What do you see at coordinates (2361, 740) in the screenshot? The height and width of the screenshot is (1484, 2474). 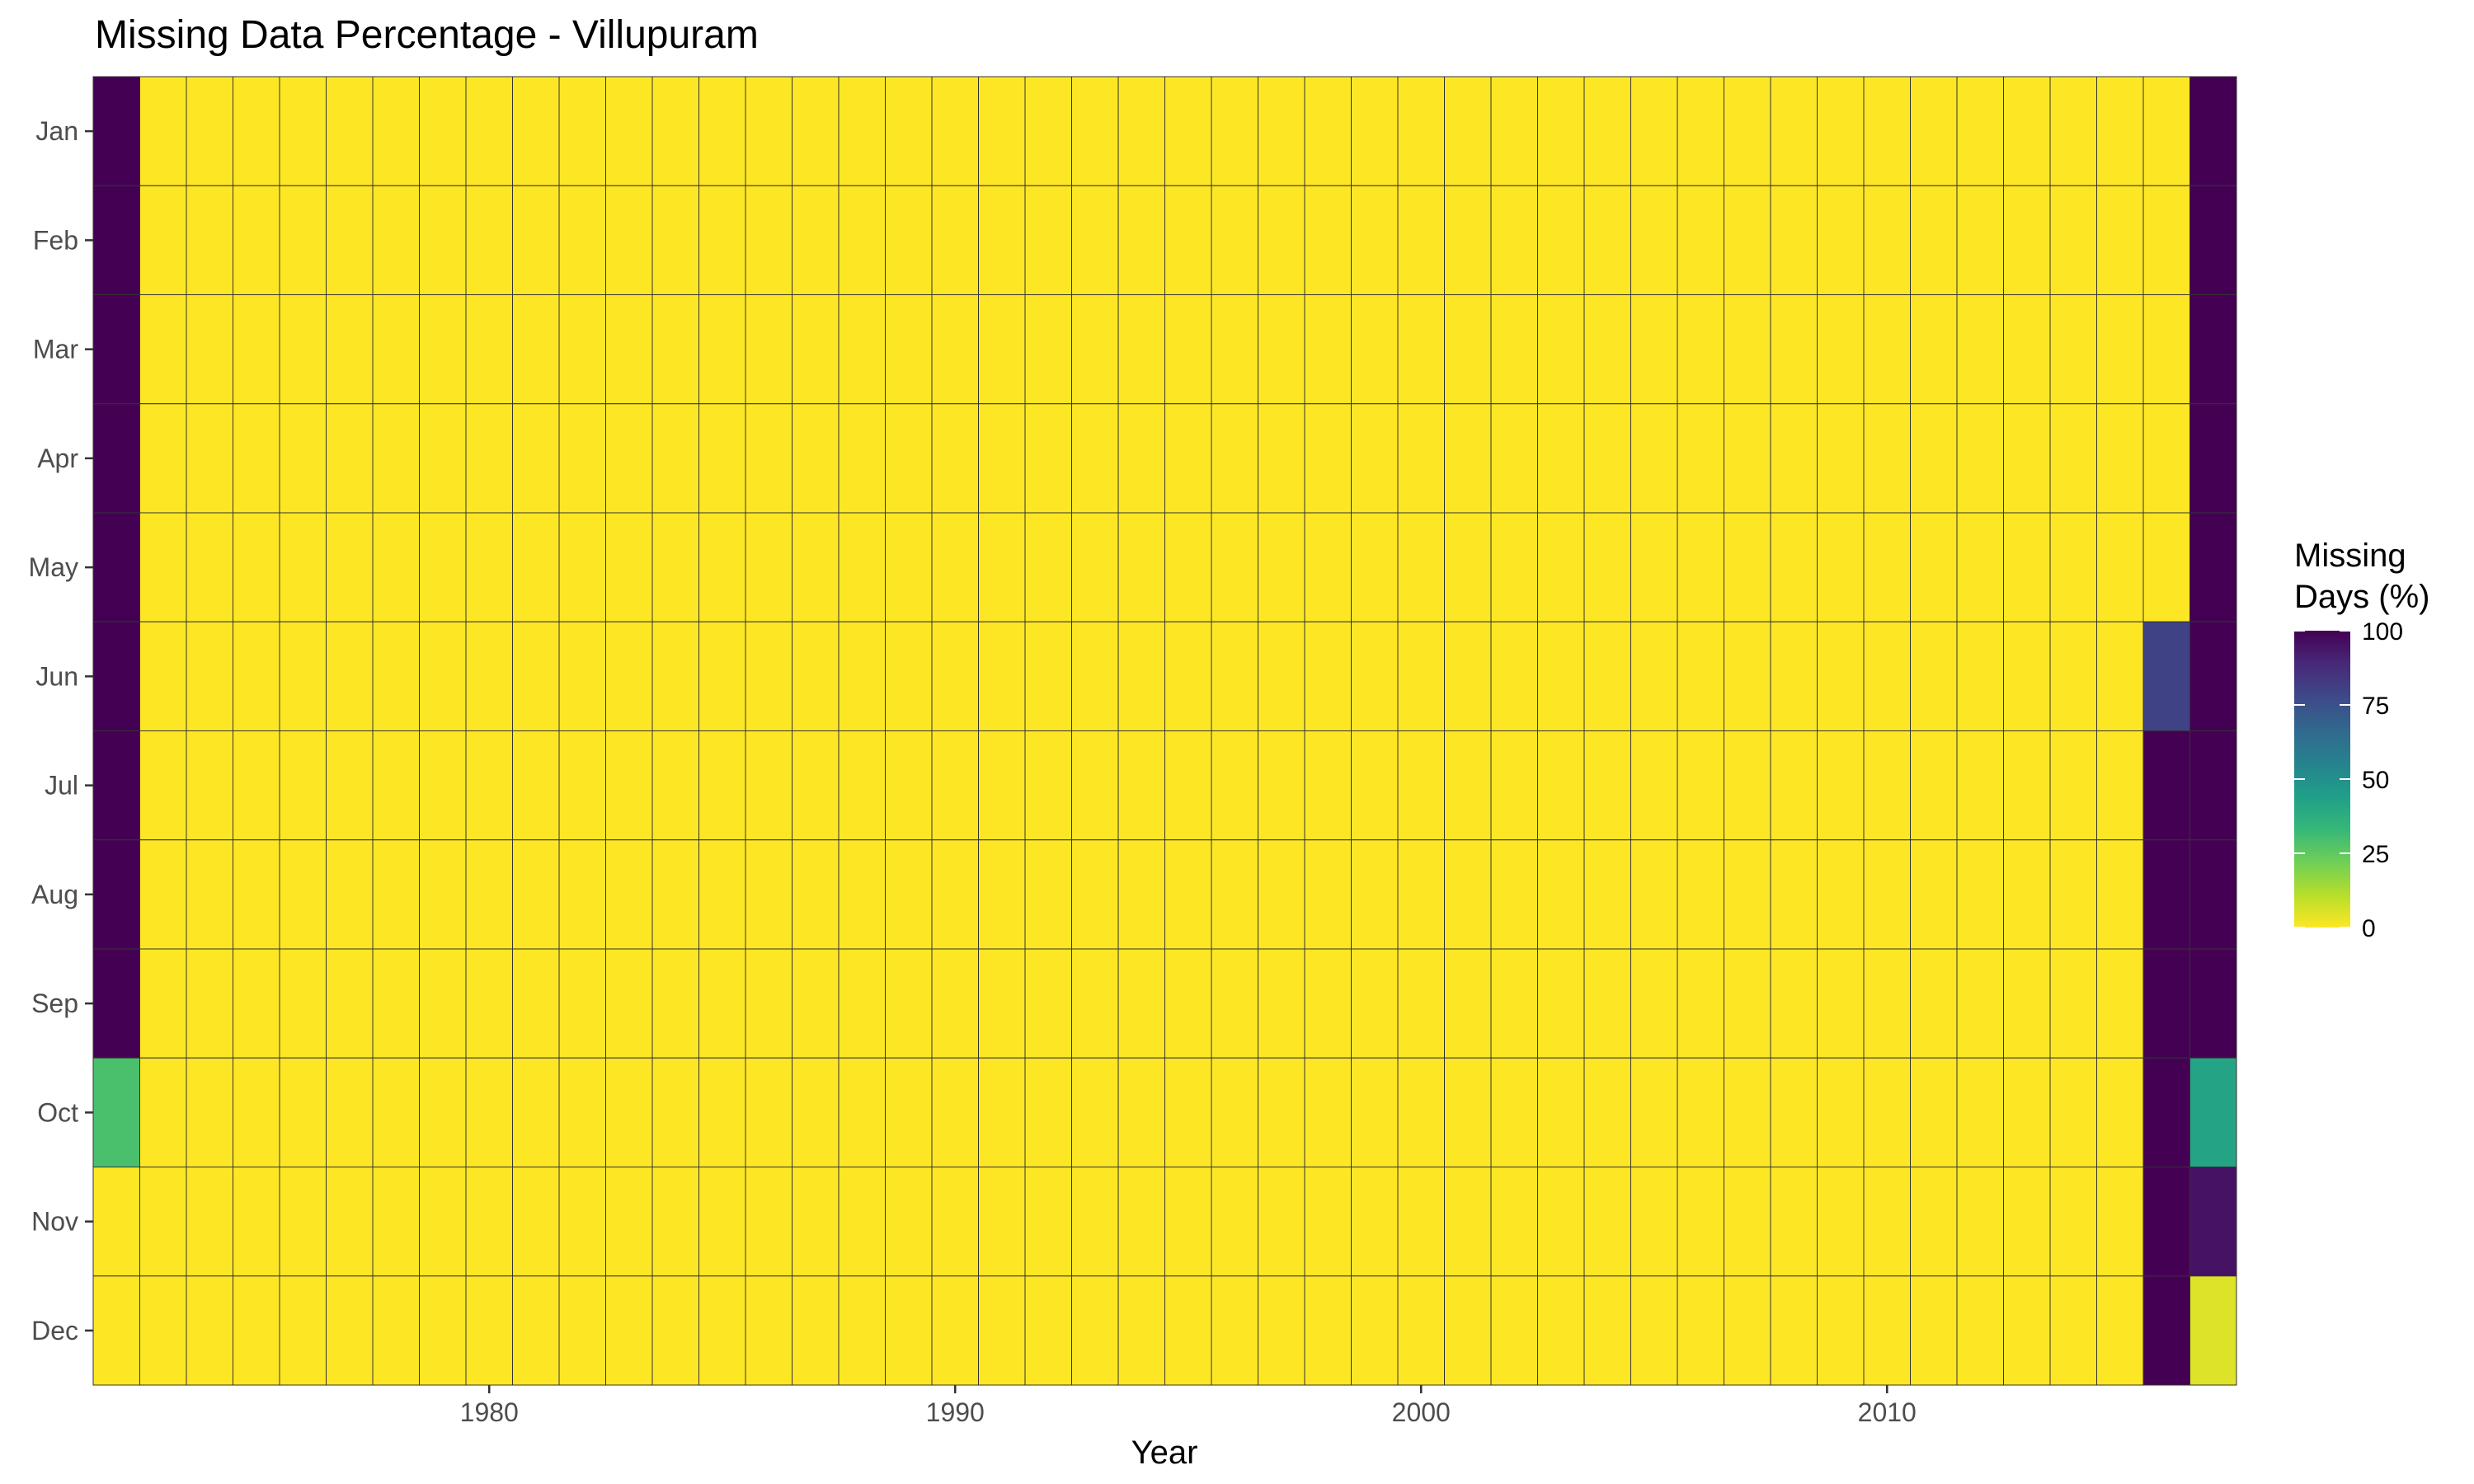 I see `color-legend: Missing Days (%) 100 75 50 25 0` at bounding box center [2361, 740].